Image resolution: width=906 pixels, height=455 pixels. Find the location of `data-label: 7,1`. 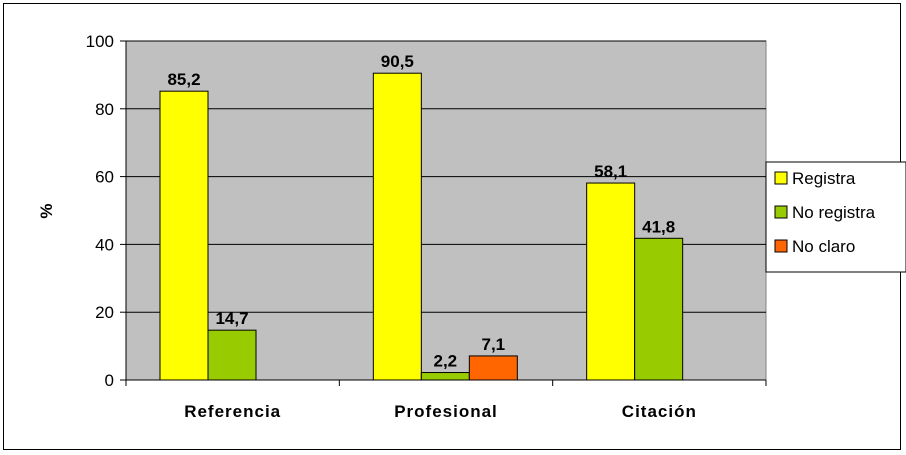

data-label: 7,1 is located at coordinates (494, 344).